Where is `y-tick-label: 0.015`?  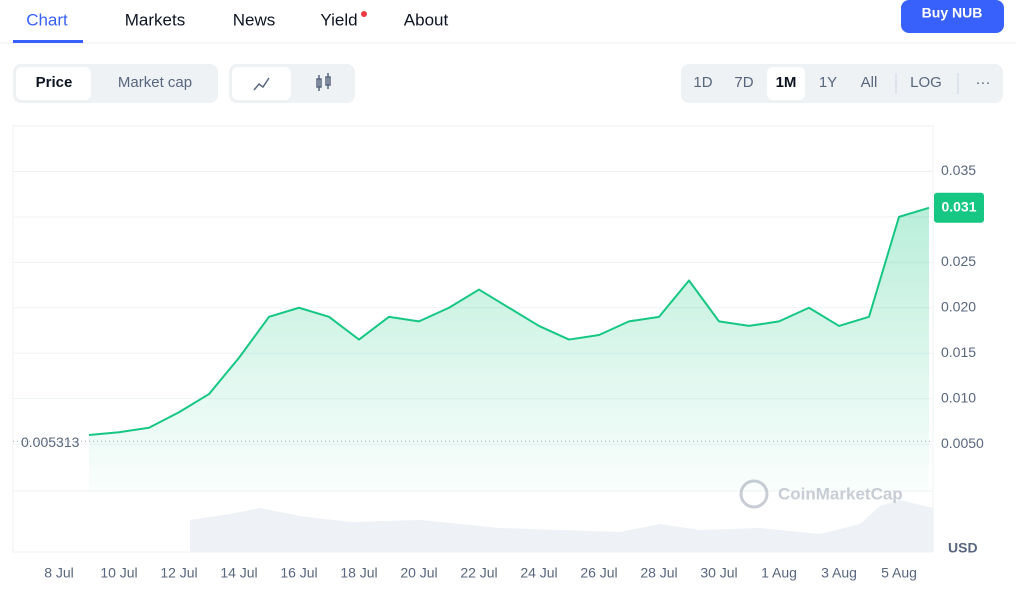
y-tick-label: 0.015 is located at coordinates (958, 352).